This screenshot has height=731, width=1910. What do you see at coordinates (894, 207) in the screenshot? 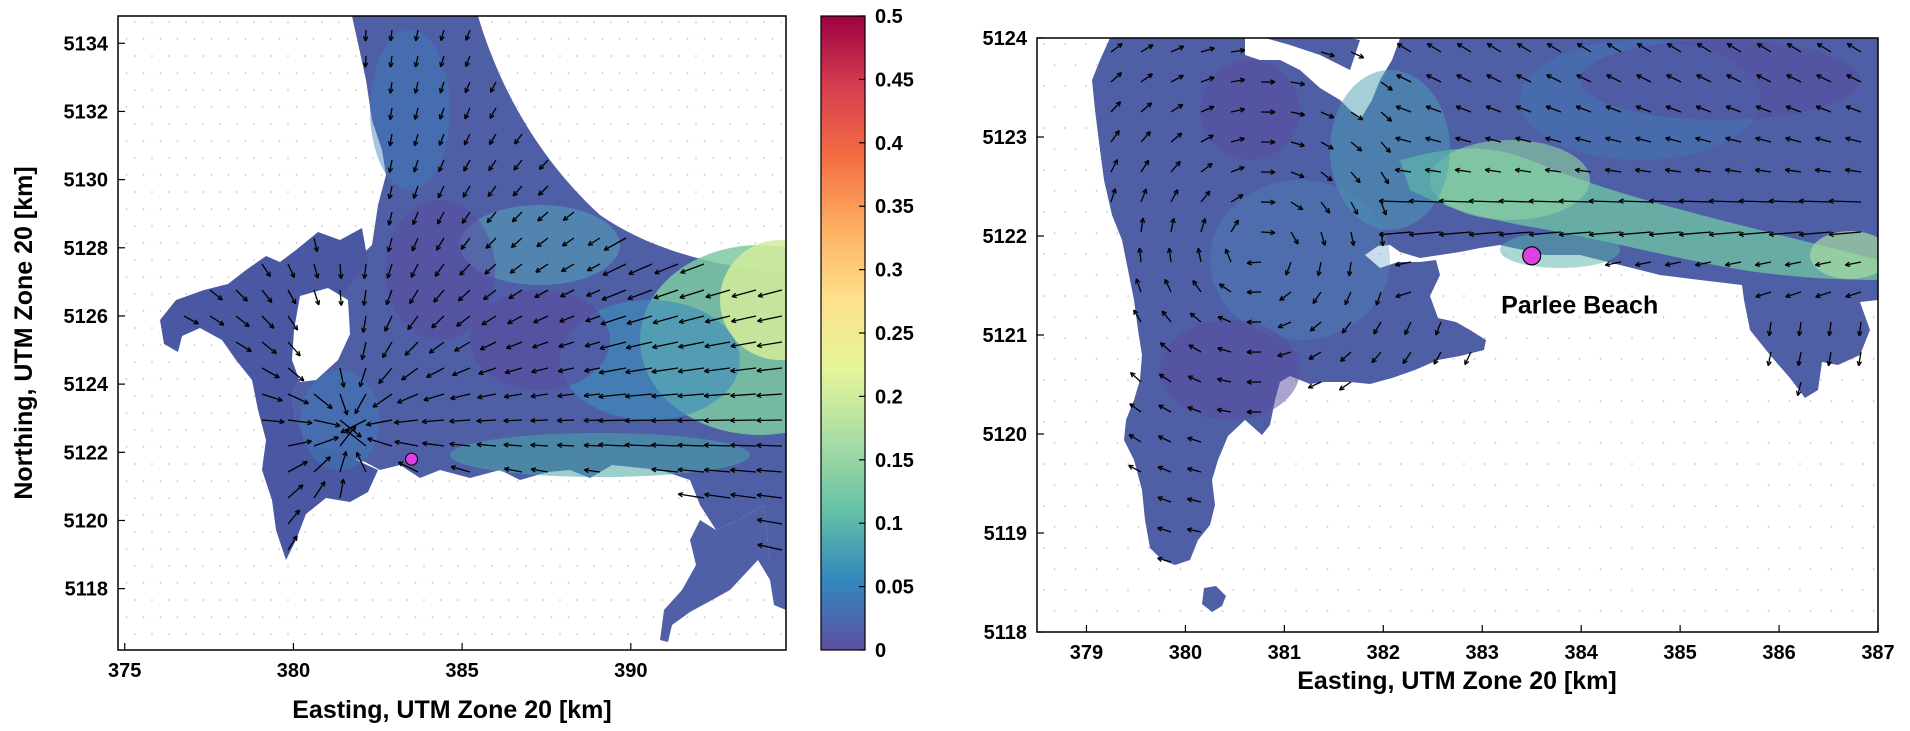
I see `colorbar-tick-label: 0.35` at bounding box center [894, 207].